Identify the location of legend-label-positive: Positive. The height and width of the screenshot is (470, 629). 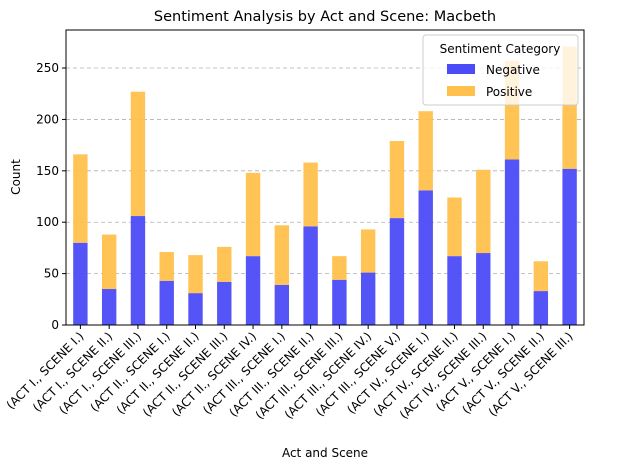
(509, 92).